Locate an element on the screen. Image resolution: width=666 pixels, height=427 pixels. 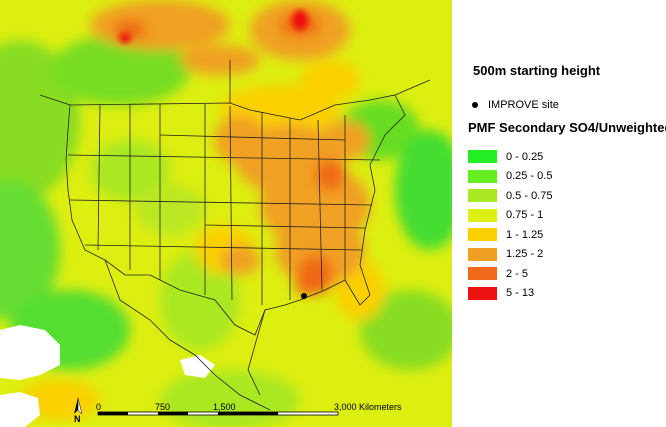
legend-class: 1.25 - 2 is located at coordinates (510, 255).